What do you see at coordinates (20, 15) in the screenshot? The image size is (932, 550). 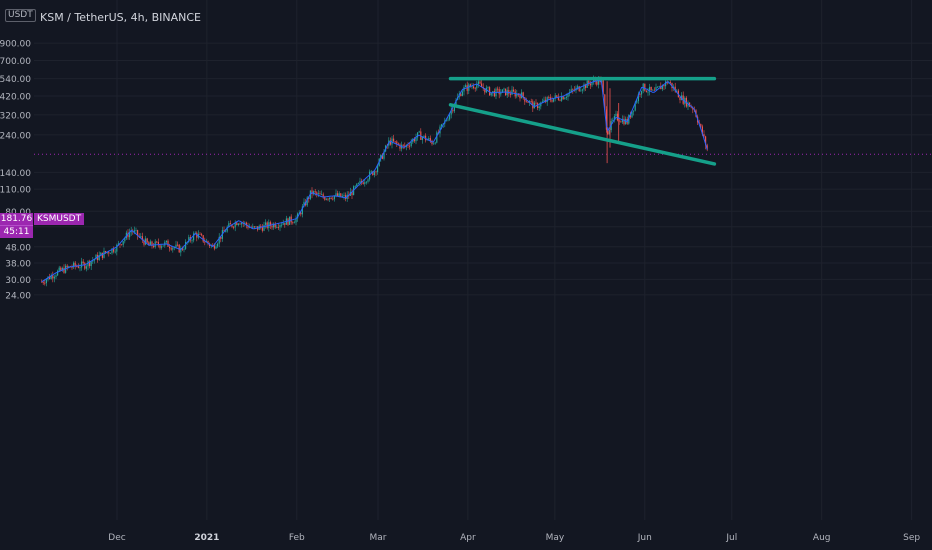 I see `currency-unit-badge: USDT` at bounding box center [20, 15].